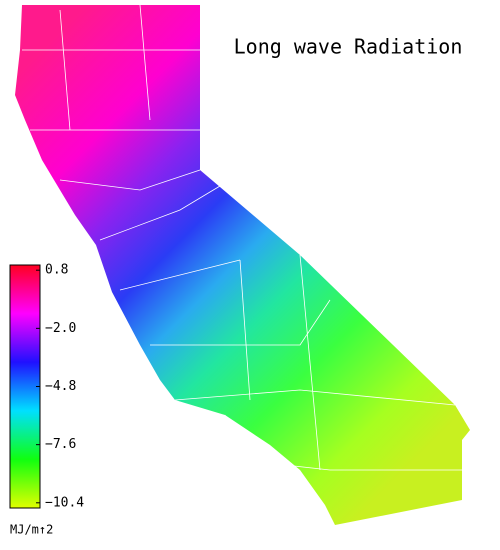  What do you see at coordinates (60, 328) in the screenshot?
I see `colorbar-tick-label: −2.0` at bounding box center [60, 328].